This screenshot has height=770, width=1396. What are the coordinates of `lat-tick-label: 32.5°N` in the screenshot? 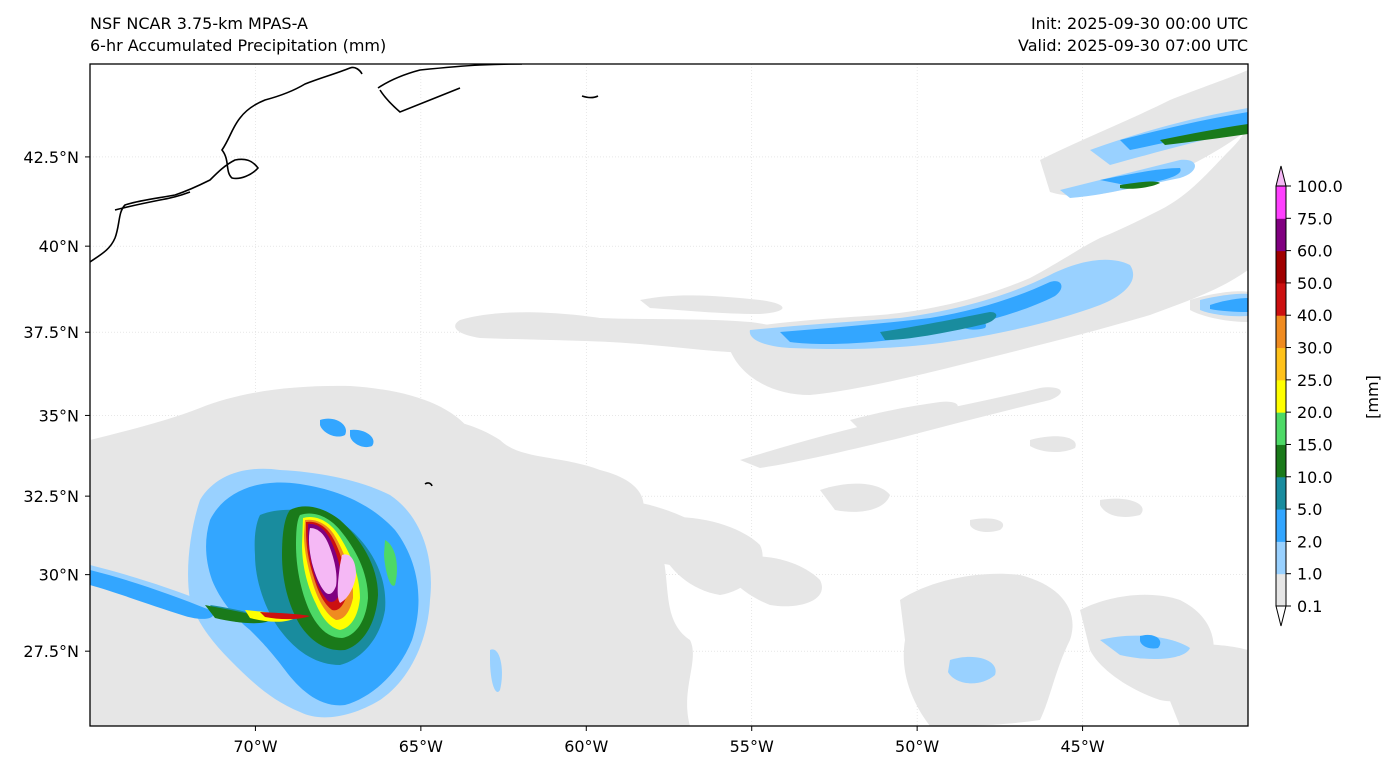 It's located at (51, 496).